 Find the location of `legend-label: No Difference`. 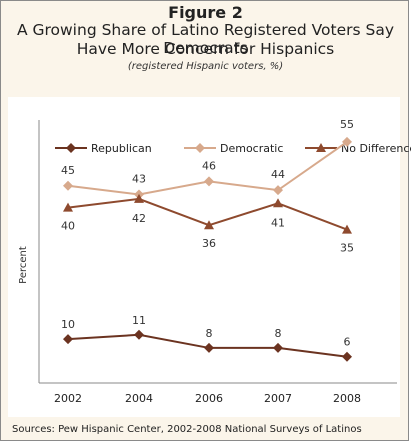

legend-label: No Difference is located at coordinates (376, 148).